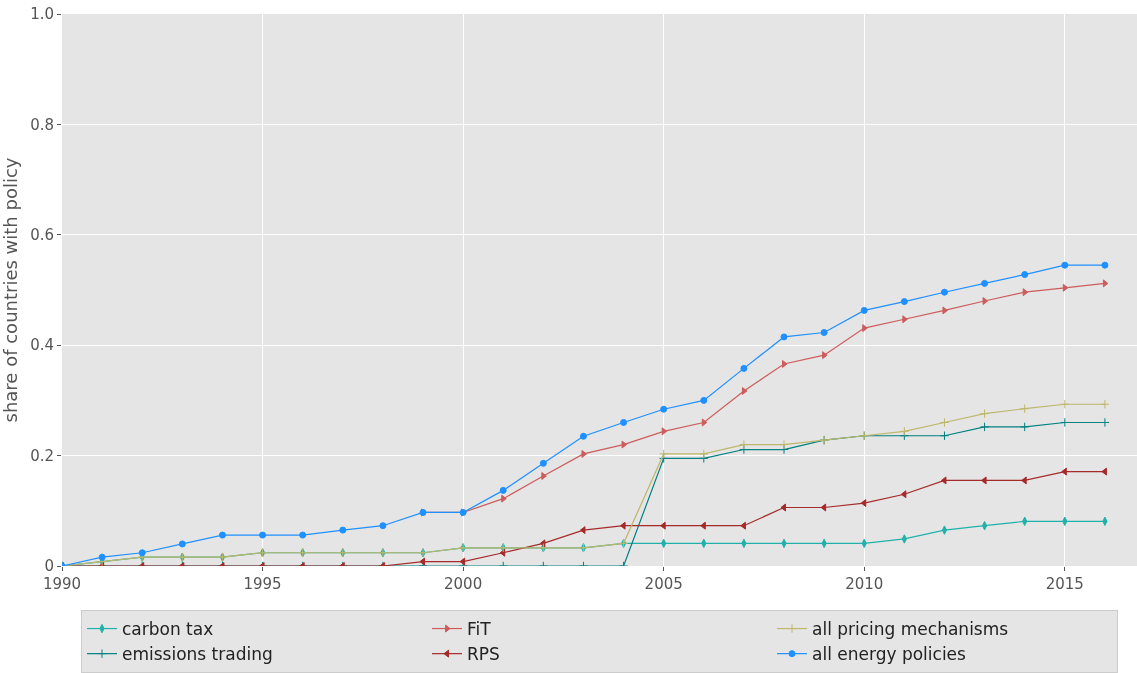 The height and width of the screenshot is (673, 1137). Describe the element at coordinates (62, 584) in the screenshot. I see `x-tick-label: 1990` at that location.